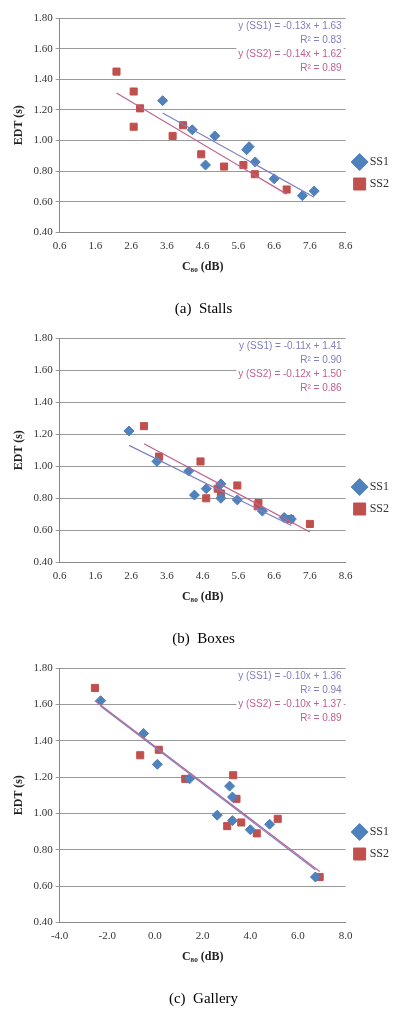  Describe the element at coordinates (321, 359) in the screenshot. I see `annotation: R² = 0.90` at that location.